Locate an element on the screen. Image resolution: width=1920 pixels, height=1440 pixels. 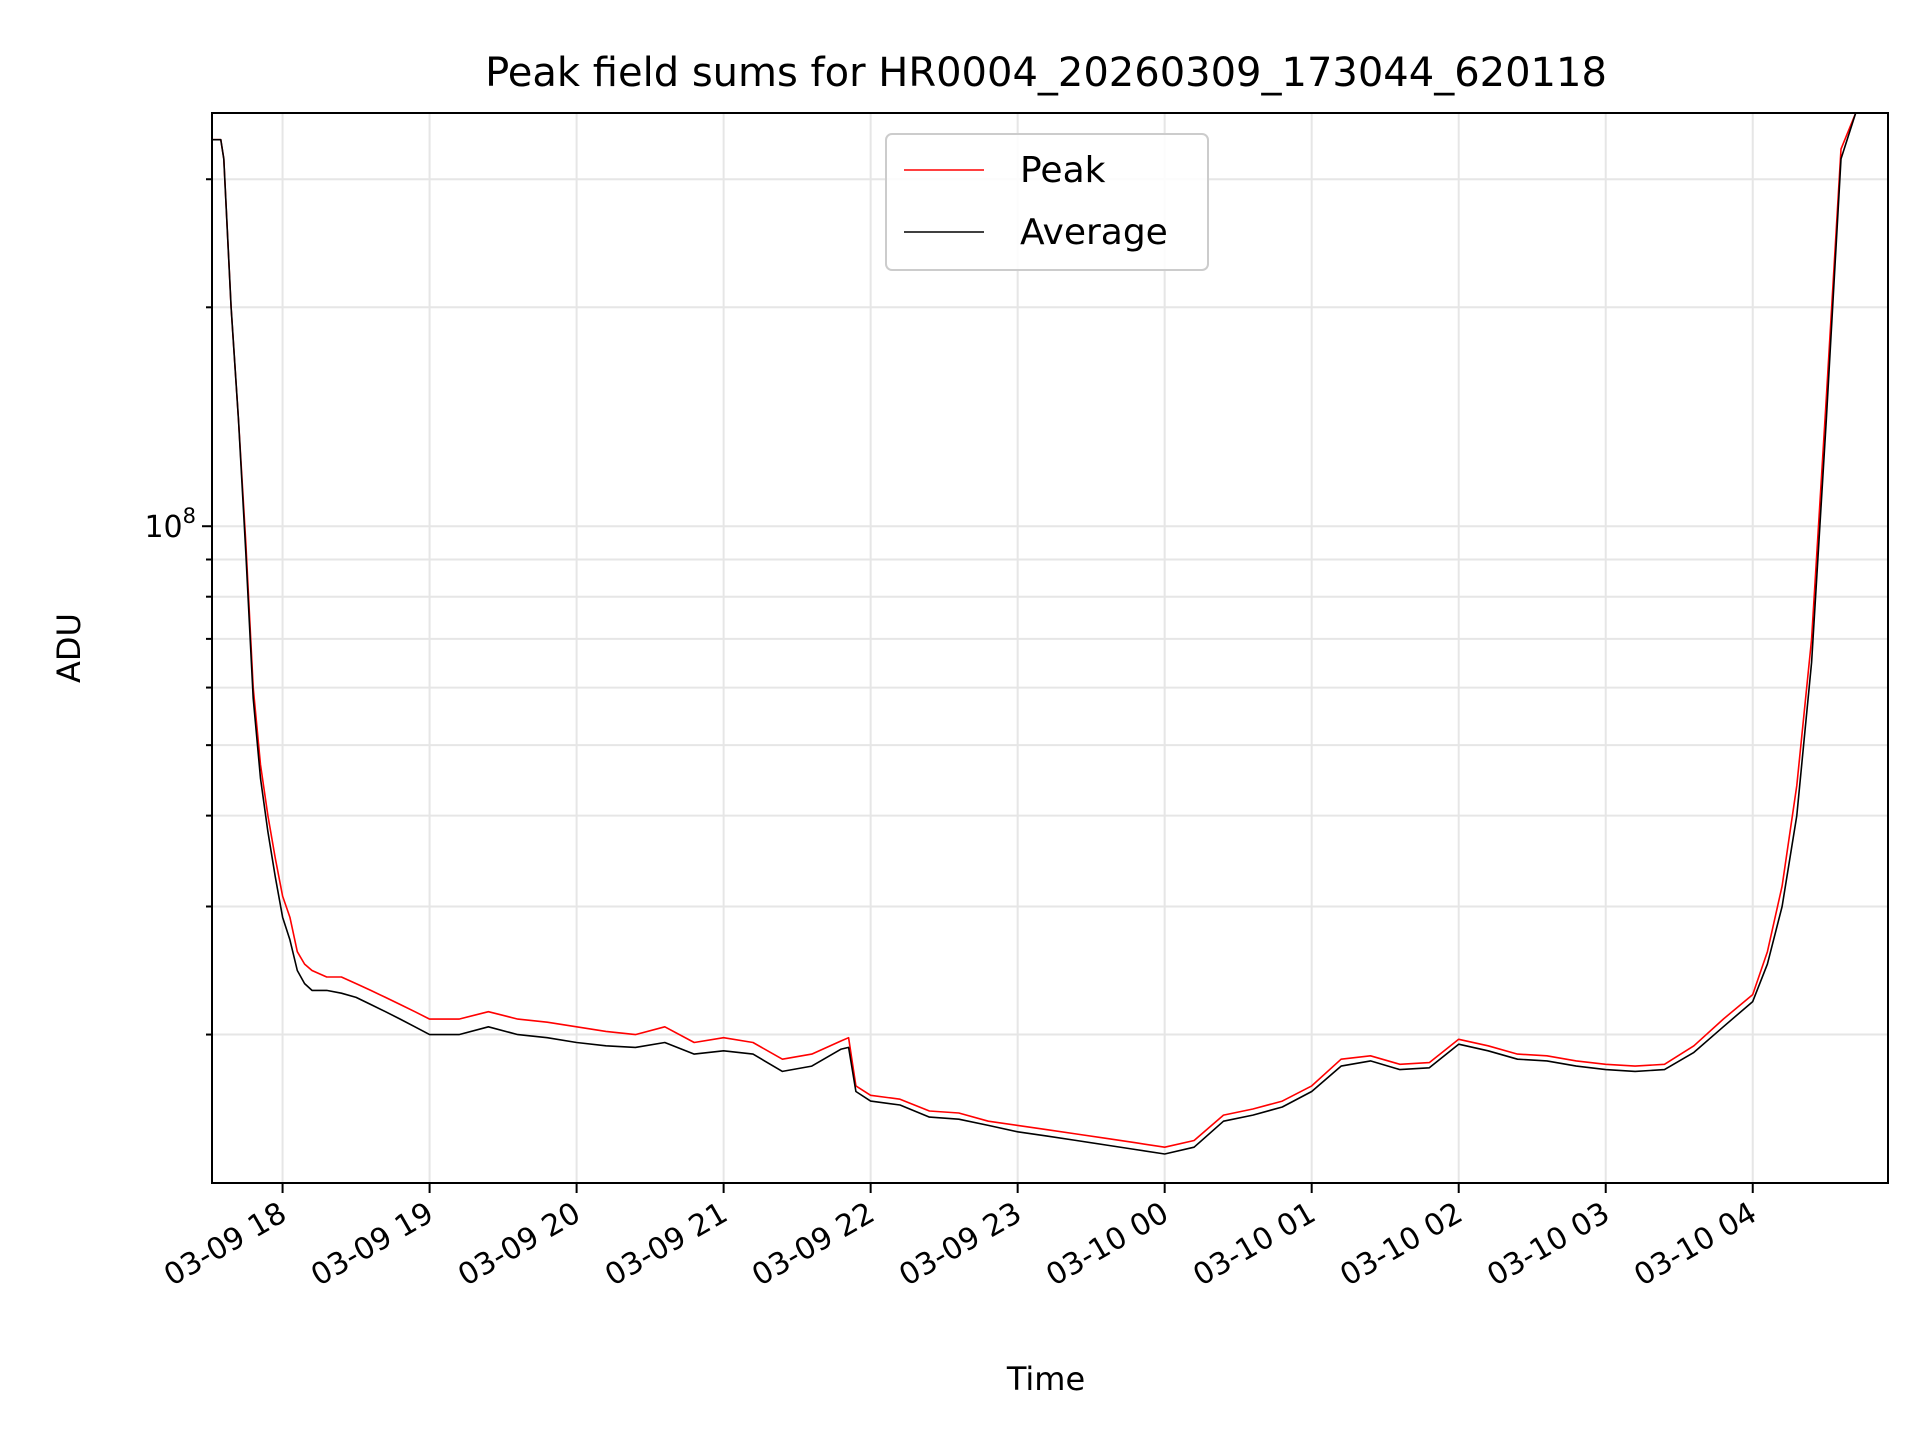
legend-box is located at coordinates (1047, 202).